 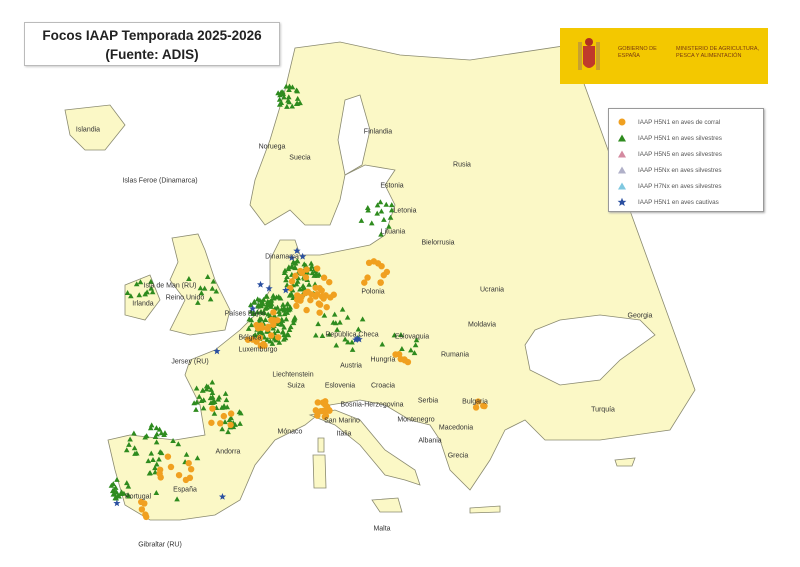 I want to click on label-paisesbajos: Países Bajos, so click(x=245, y=314).